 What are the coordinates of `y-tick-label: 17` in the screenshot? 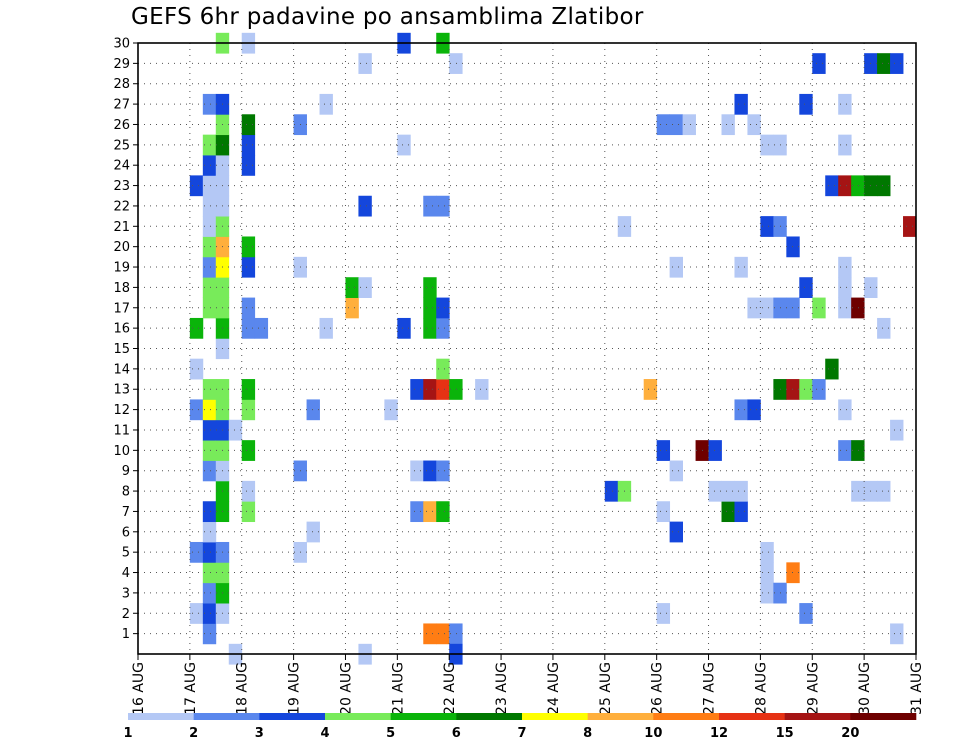 It's located at (121, 308).